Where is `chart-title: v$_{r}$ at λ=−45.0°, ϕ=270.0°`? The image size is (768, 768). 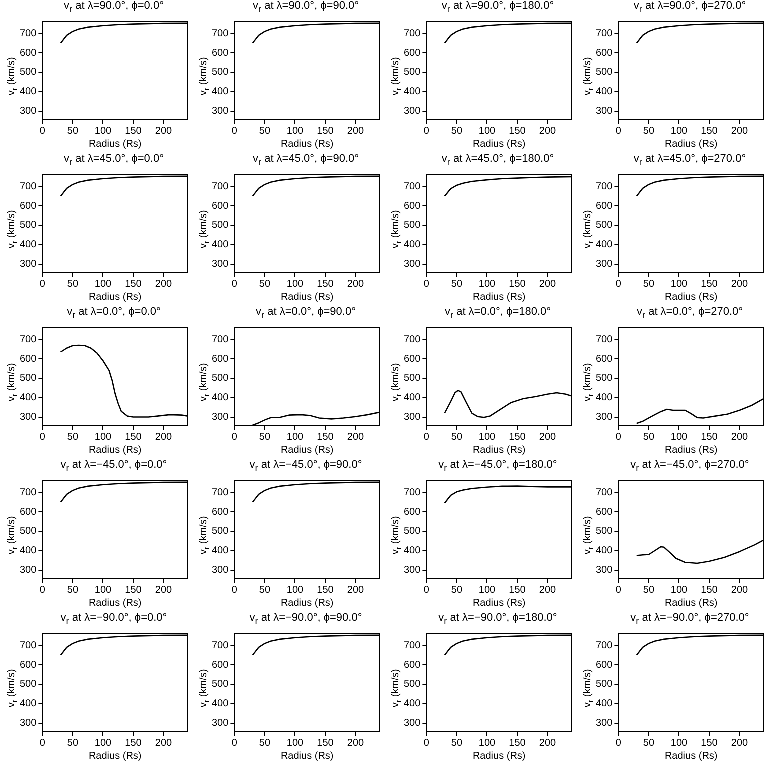
chart-title: v$_{r}$ at λ=−45.0°, ϕ=270.0° is located at coordinates (690, 466).